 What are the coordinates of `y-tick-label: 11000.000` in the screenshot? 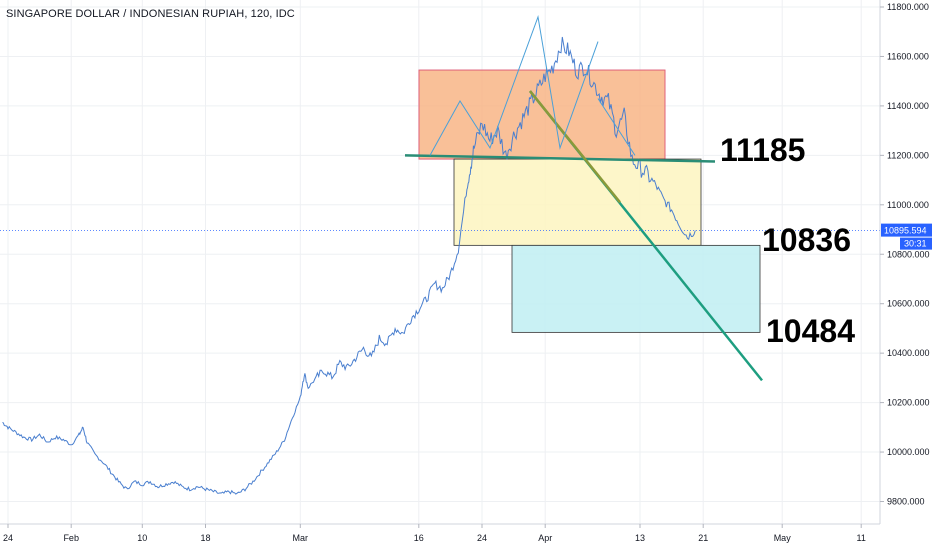 It's located at (908, 205).